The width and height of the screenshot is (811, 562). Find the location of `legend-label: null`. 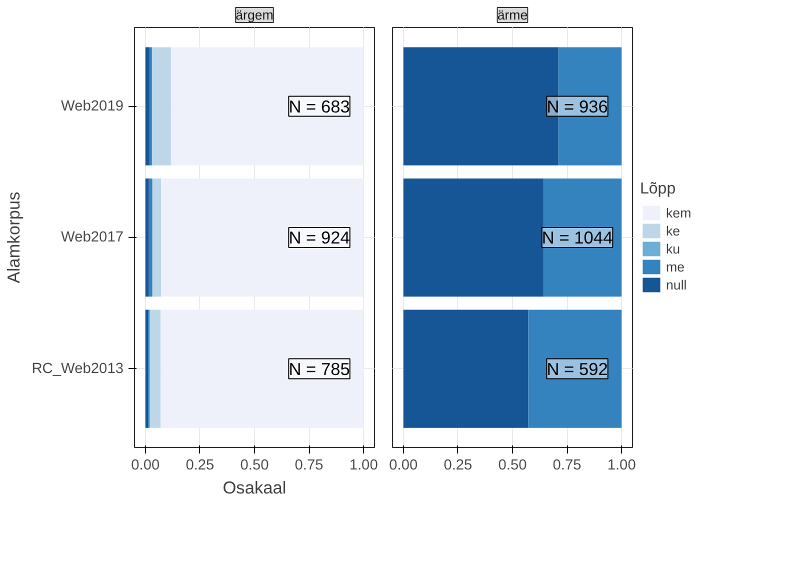

legend-label: null is located at coordinates (676, 284).